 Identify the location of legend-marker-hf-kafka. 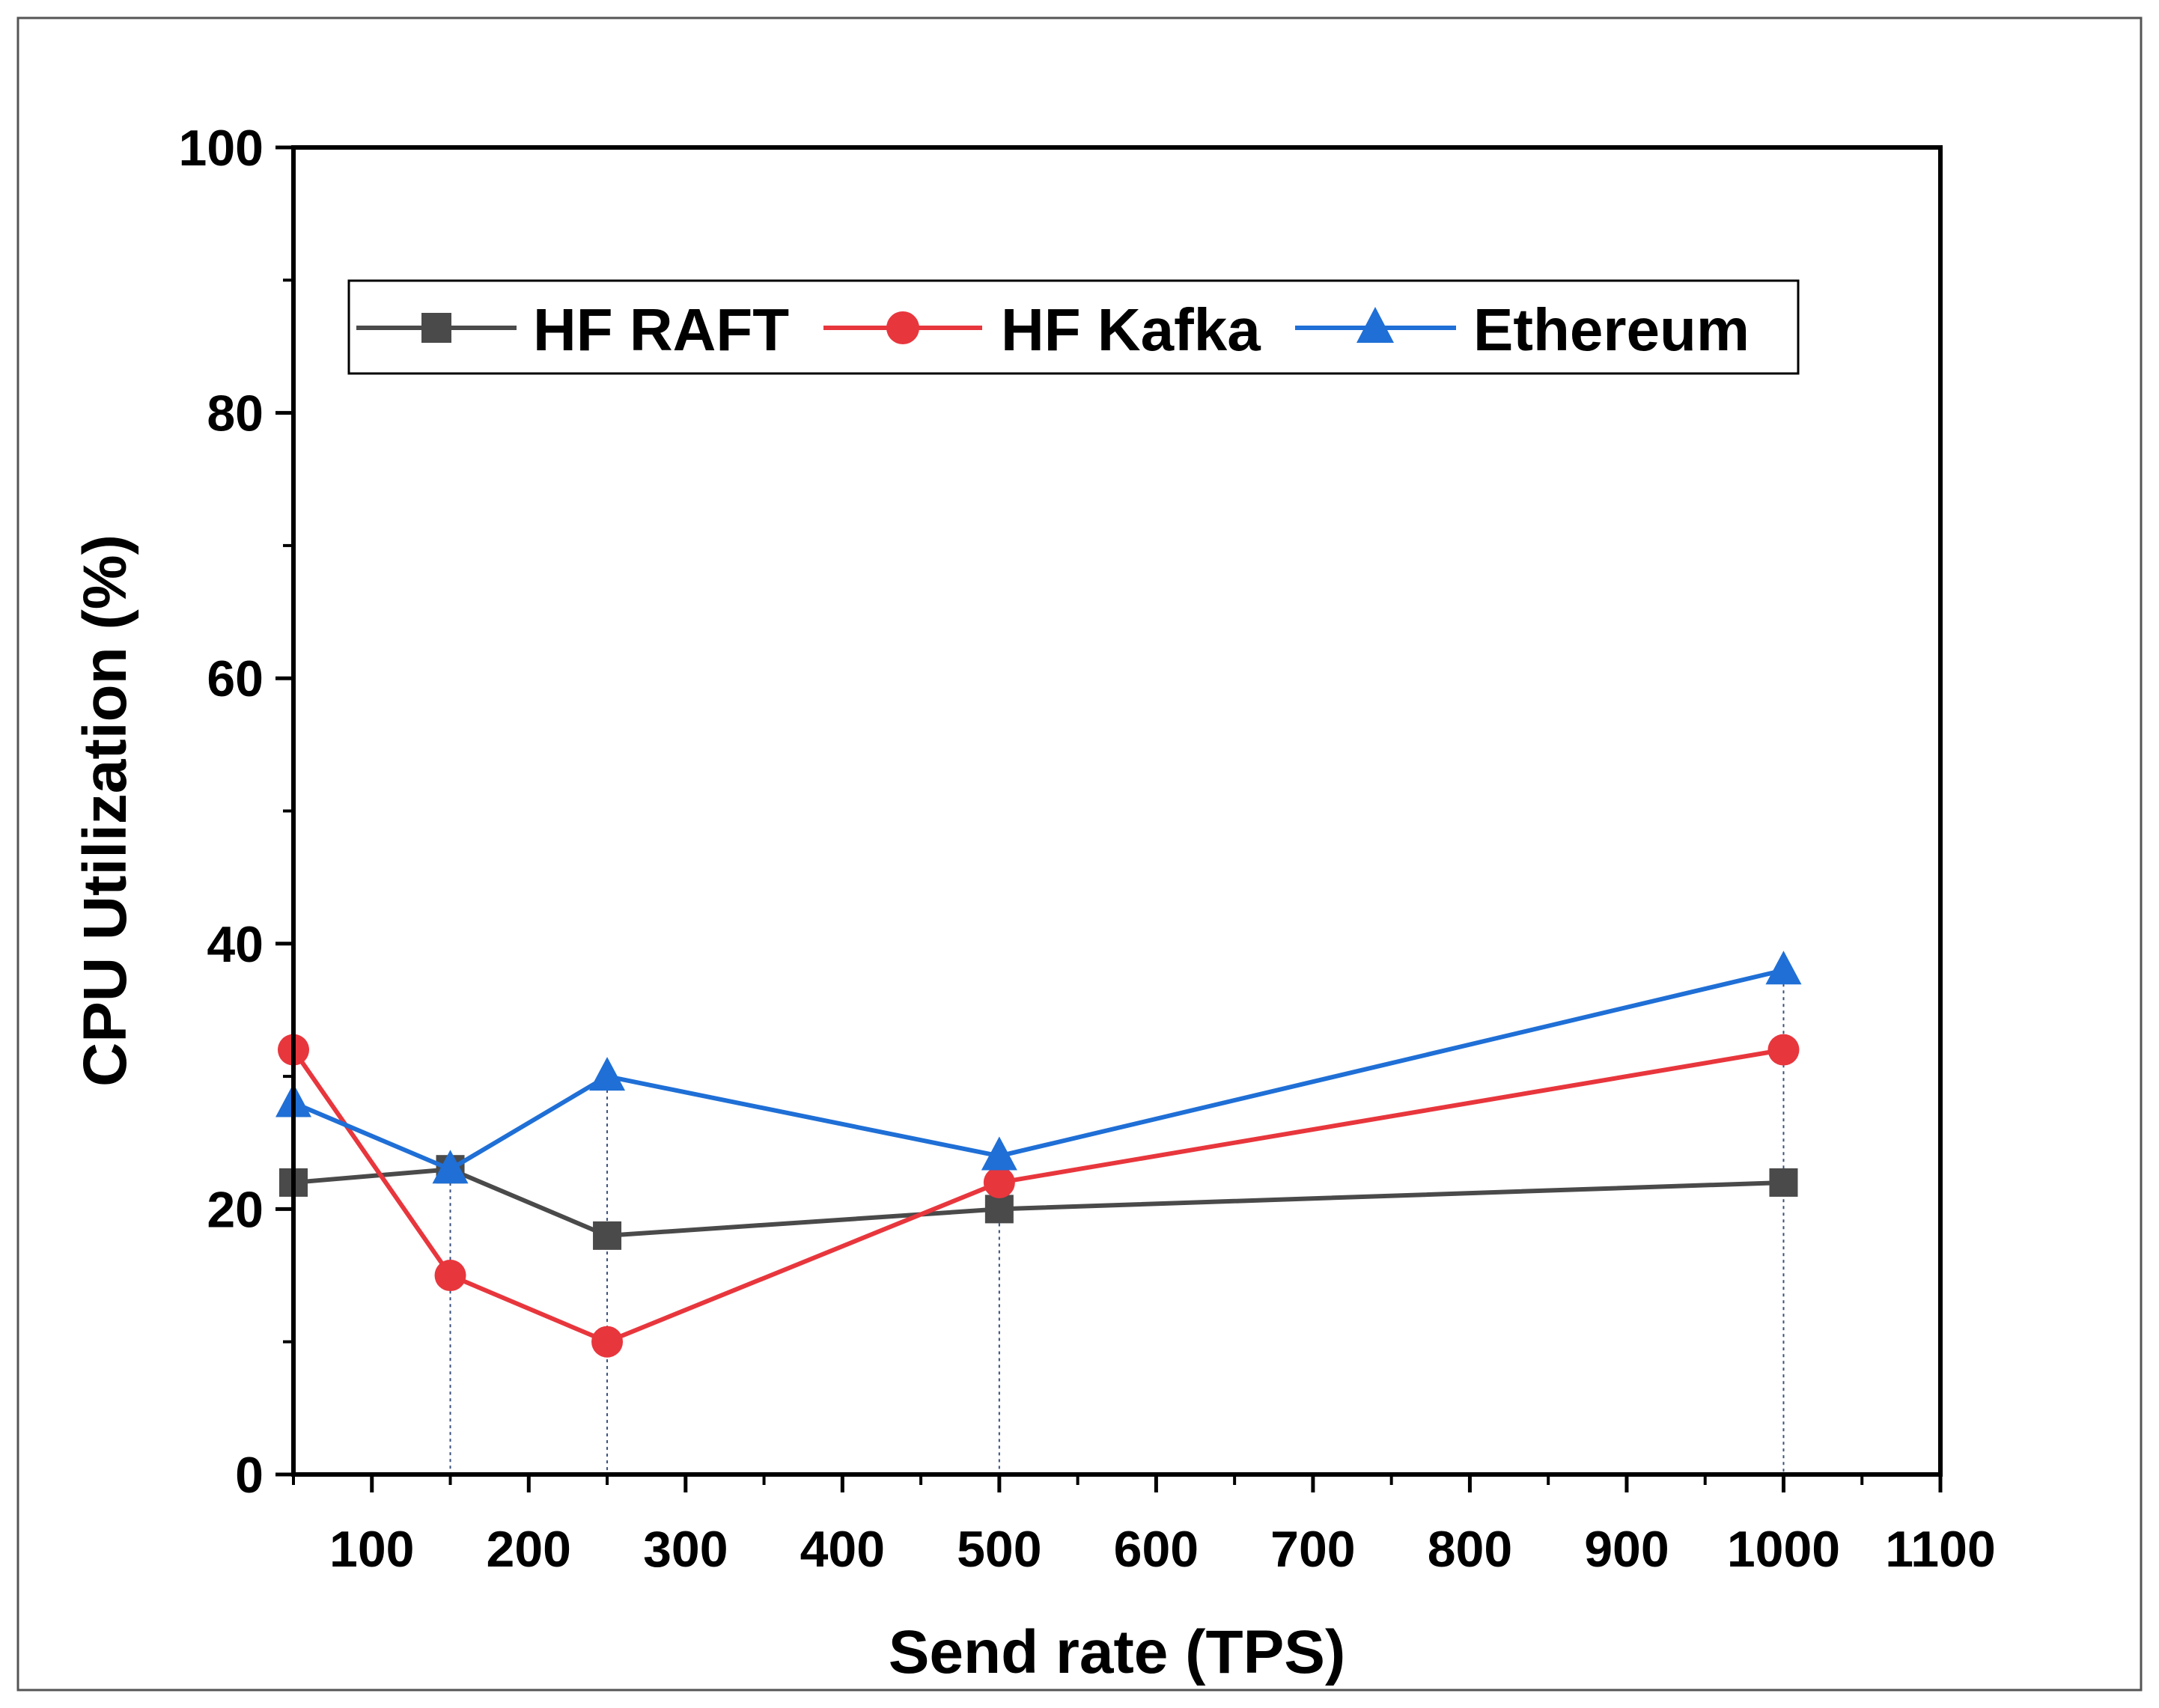
(902, 327).